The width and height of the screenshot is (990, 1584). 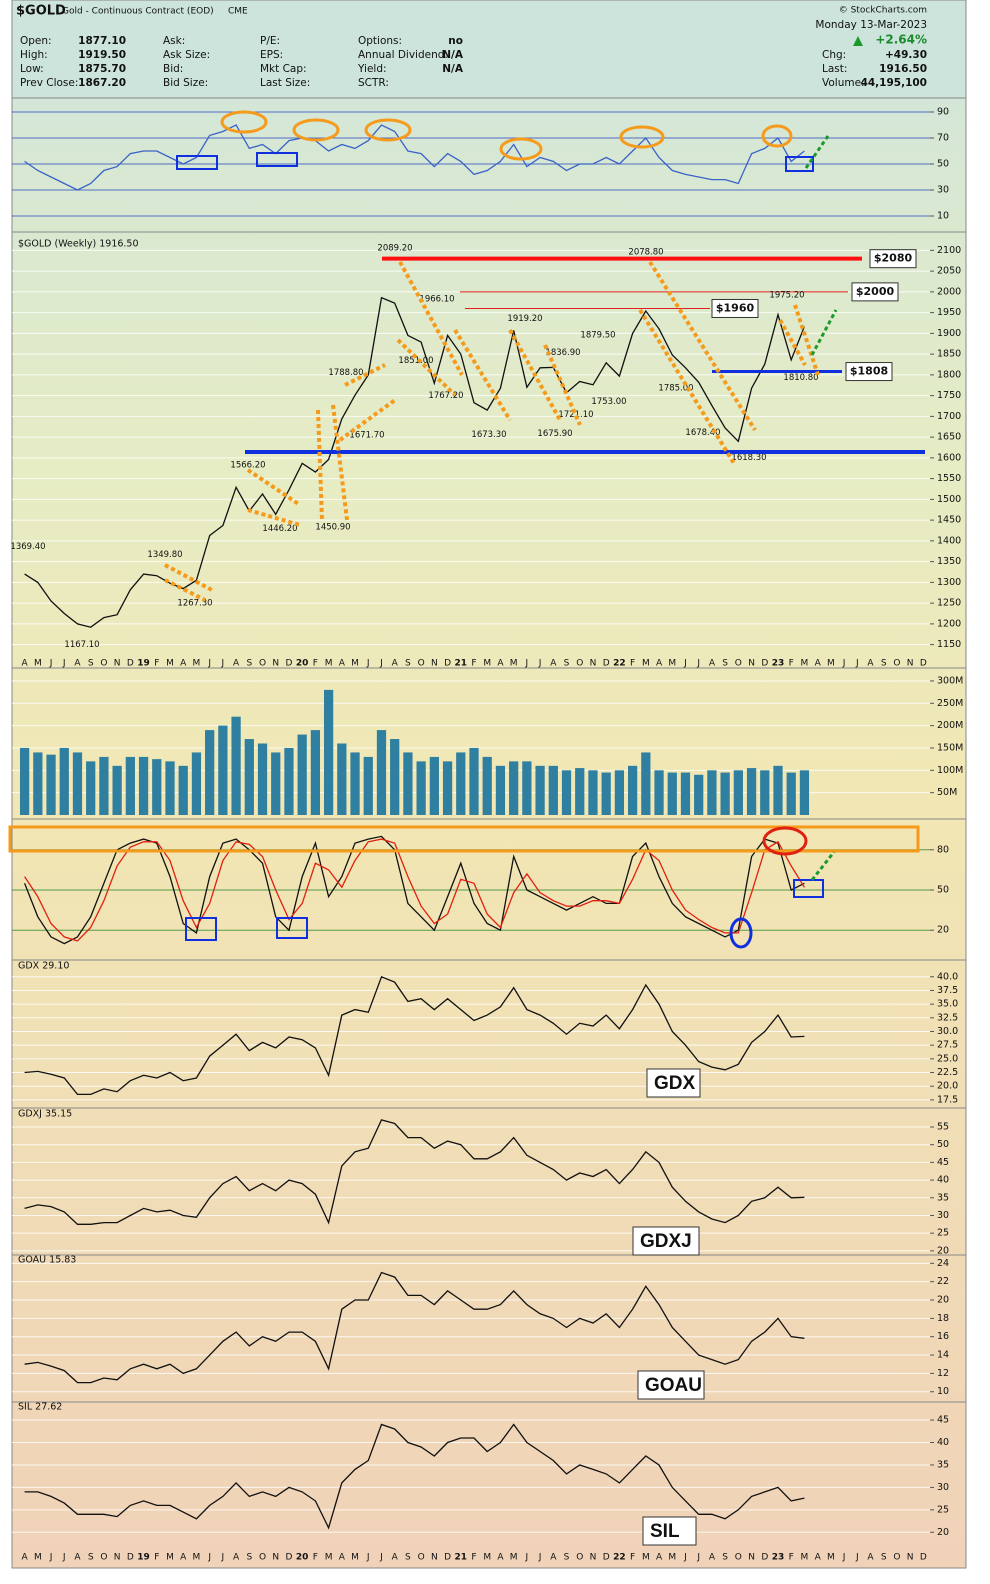 What do you see at coordinates (943, 1126) in the screenshot?
I see `y-tick-label: 55` at bounding box center [943, 1126].